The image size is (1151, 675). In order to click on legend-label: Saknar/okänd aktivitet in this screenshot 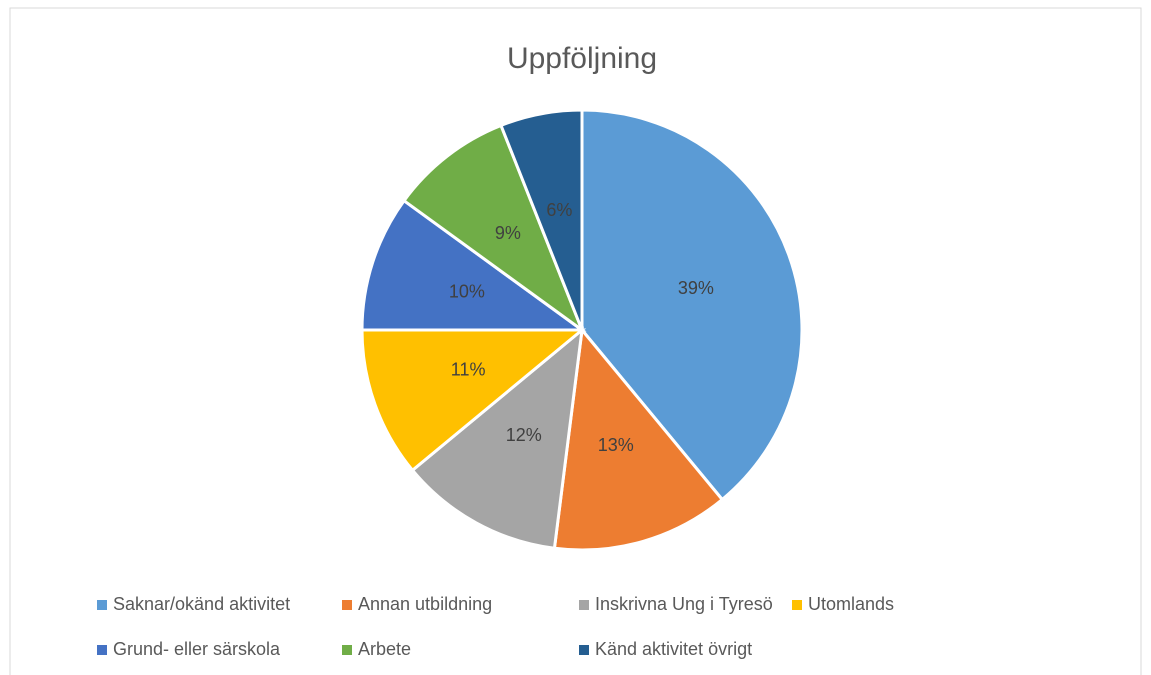, I will do `click(201, 604)`.